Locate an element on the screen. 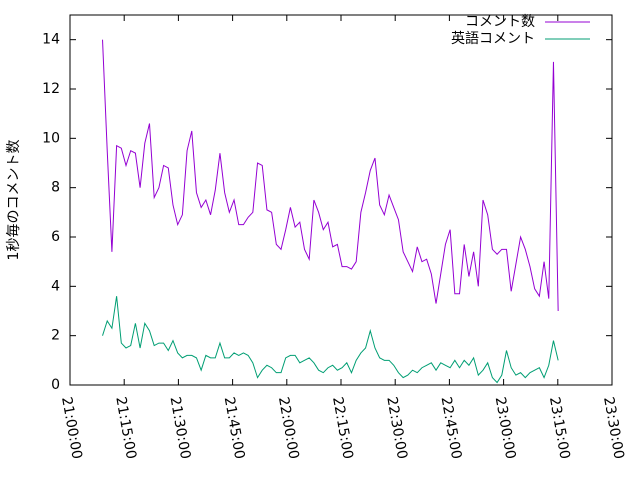 The width and height of the screenshot is (640, 480). x-tick-label: 23:15:00 is located at coordinates (559, 428).